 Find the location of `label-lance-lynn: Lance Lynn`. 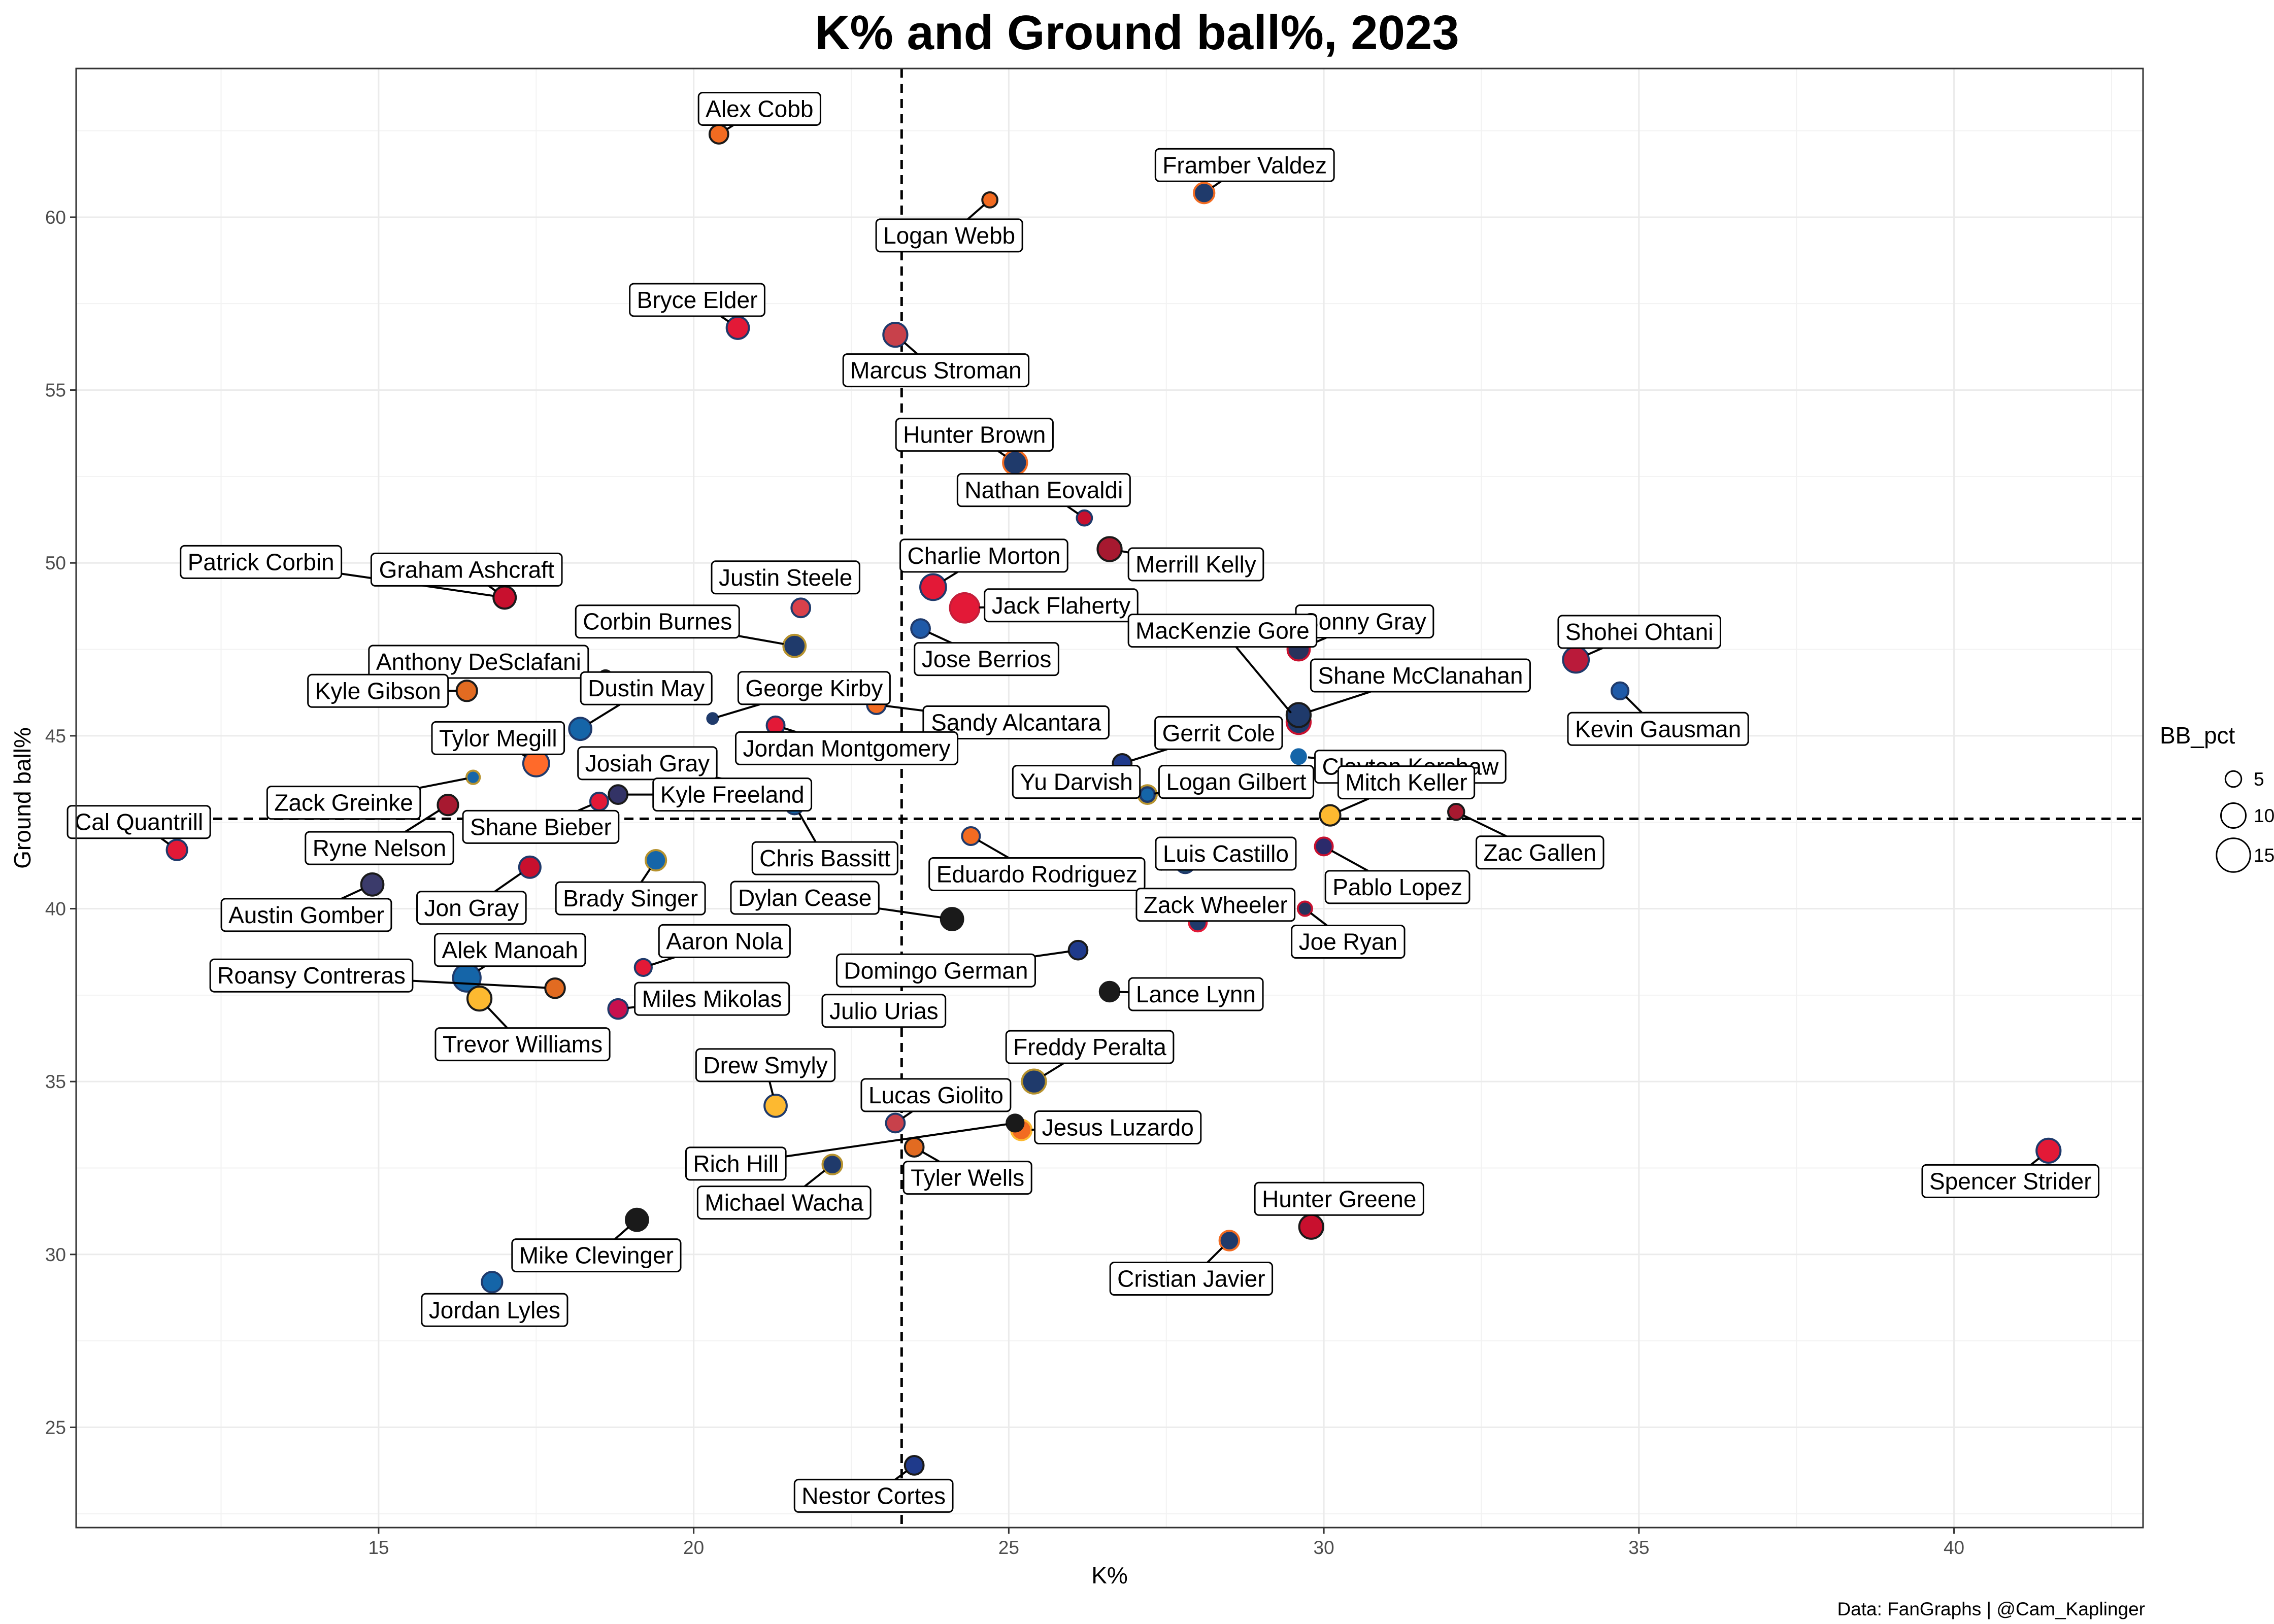

label-lance-lynn: Lance Lynn is located at coordinates (1196, 994).